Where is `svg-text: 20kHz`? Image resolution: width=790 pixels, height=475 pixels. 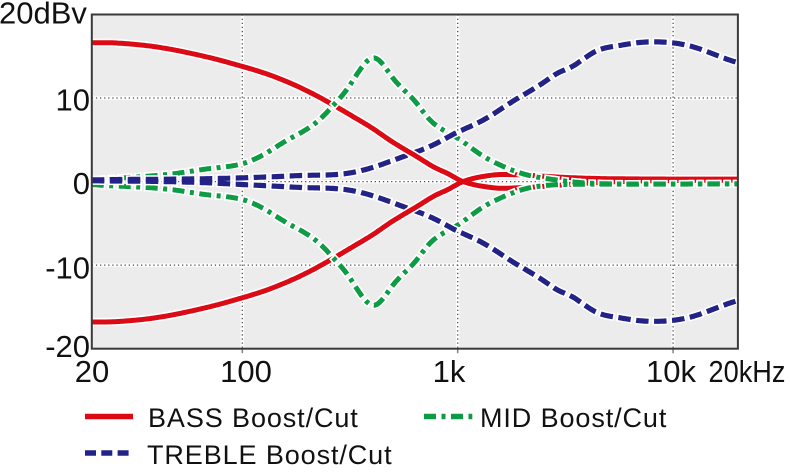
svg-text: 20kHz is located at coordinates (747, 371).